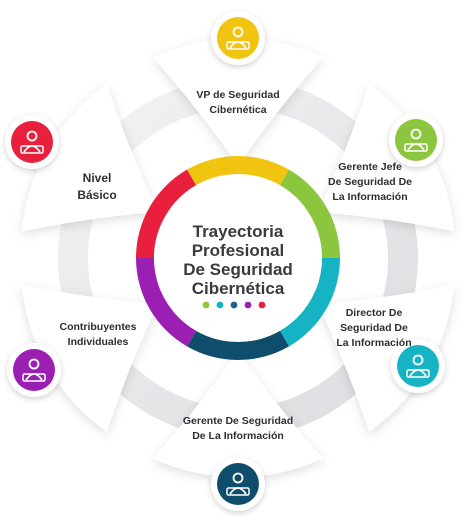  I want to click on title-line-3: De Seguridad, so click(238, 269).